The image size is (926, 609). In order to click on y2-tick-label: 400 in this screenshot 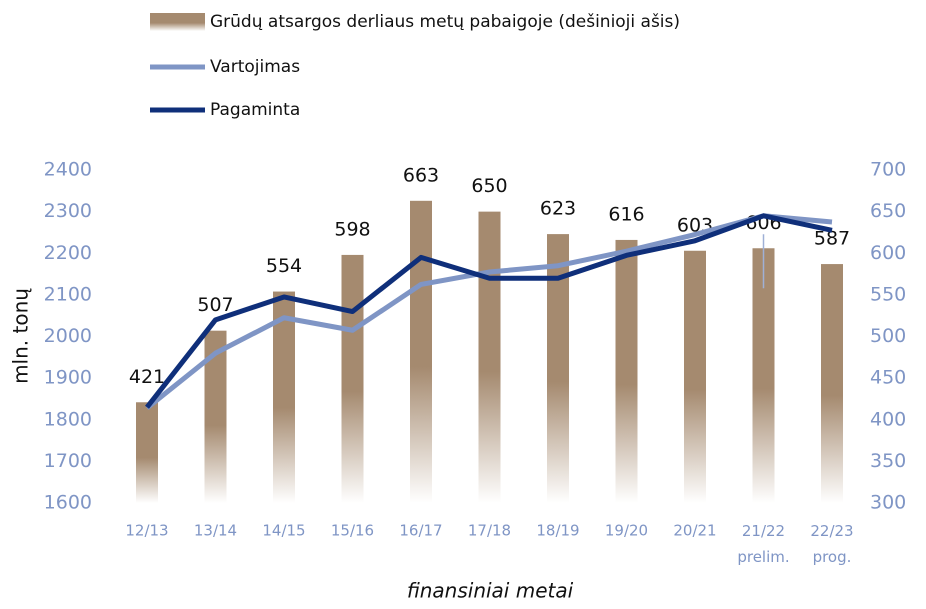, I will do `click(888, 419)`.